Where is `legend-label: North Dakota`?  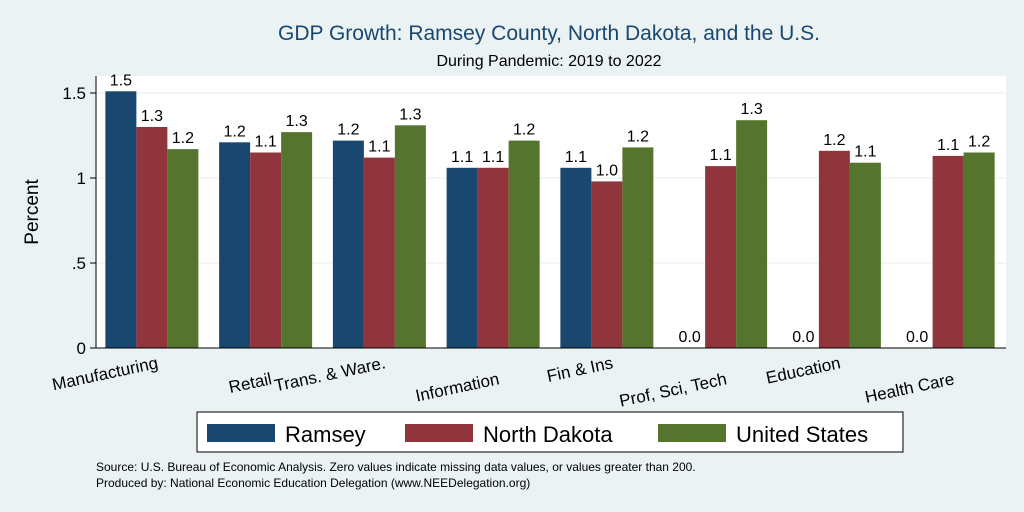 legend-label: North Dakota is located at coordinates (548, 434).